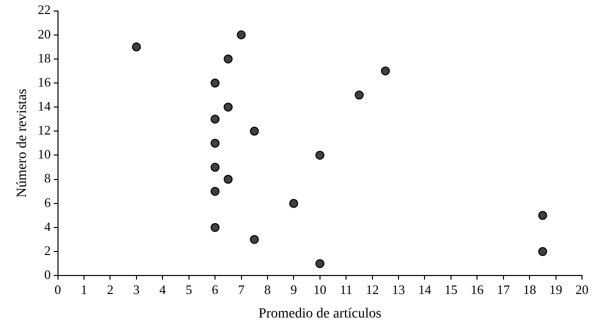 The width and height of the screenshot is (602, 330). Describe the element at coordinates (162, 289) in the screenshot. I see `x-tick-label: 4` at that location.